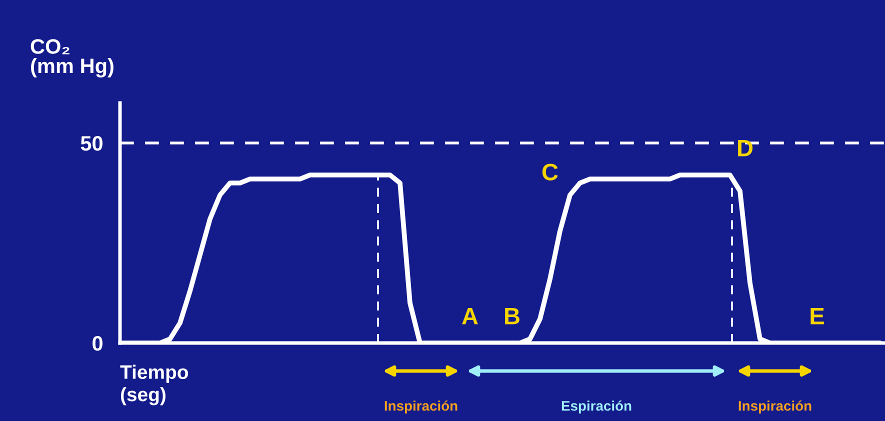 This screenshot has width=885, height=421. Describe the element at coordinates (512, 316) in the screenshot. I see `annotation: B` at that location.